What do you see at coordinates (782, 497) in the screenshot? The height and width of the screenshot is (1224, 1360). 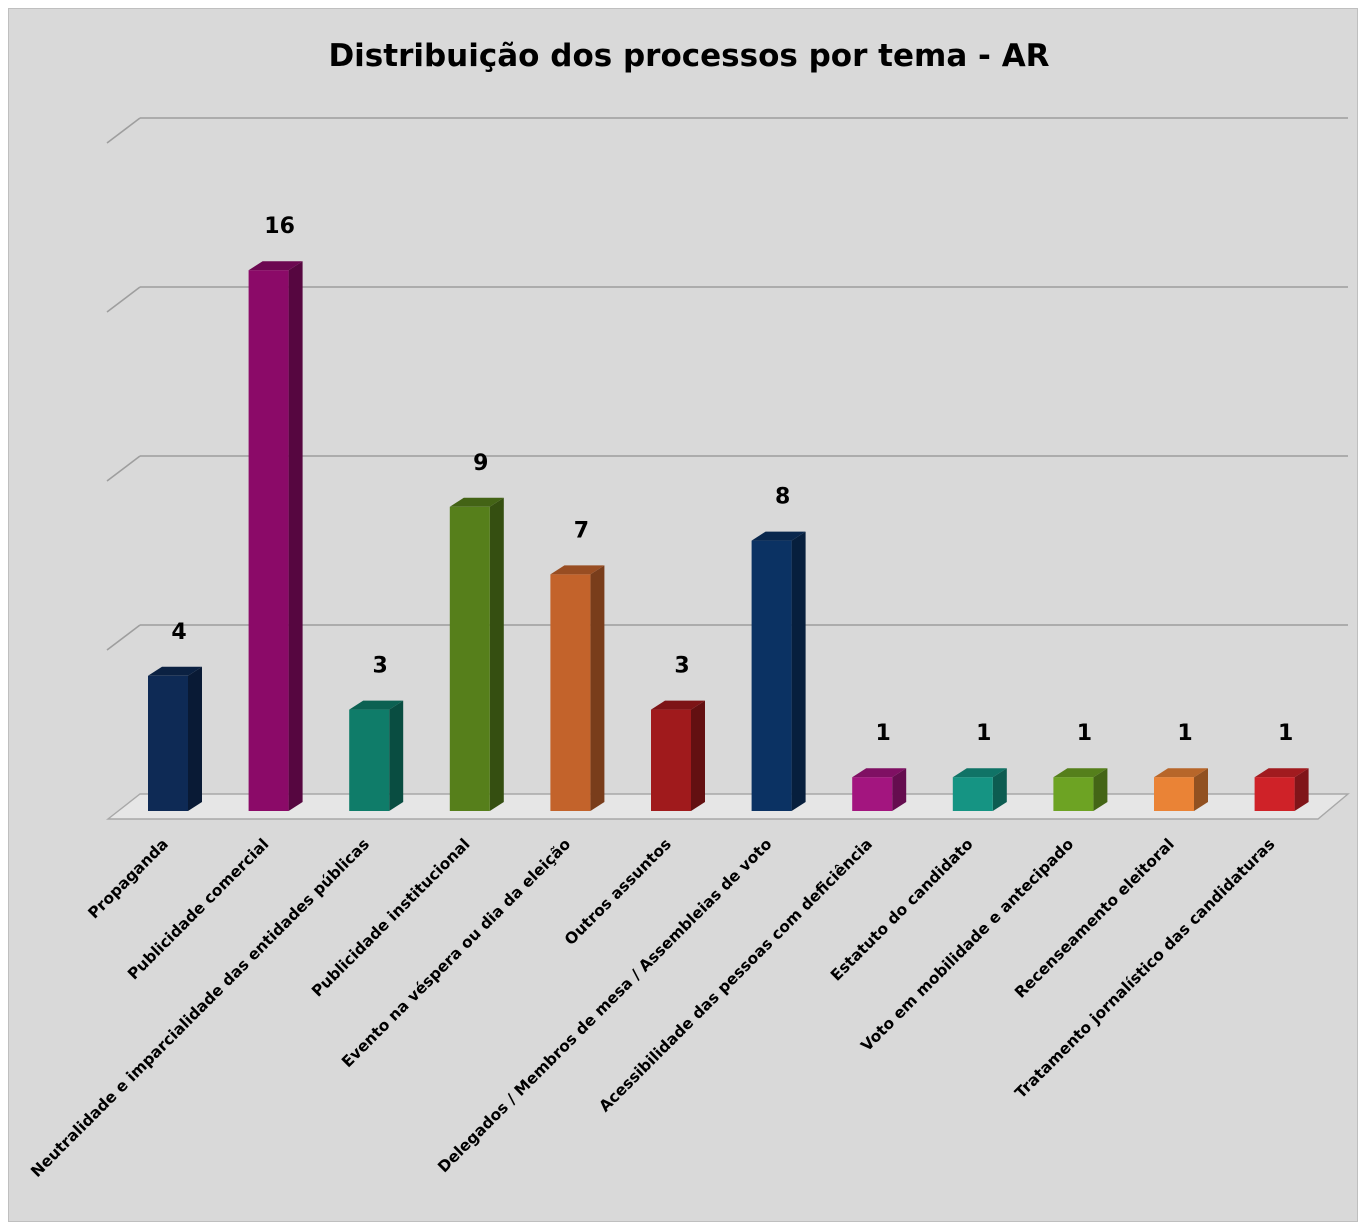 I see `data-label: 8` at bounding box center [782, 497].